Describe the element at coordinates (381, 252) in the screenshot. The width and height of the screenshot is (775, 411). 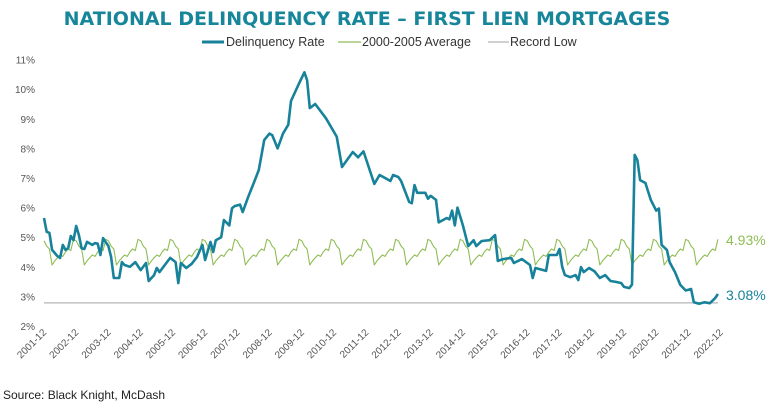
I see `average-line` at that location.